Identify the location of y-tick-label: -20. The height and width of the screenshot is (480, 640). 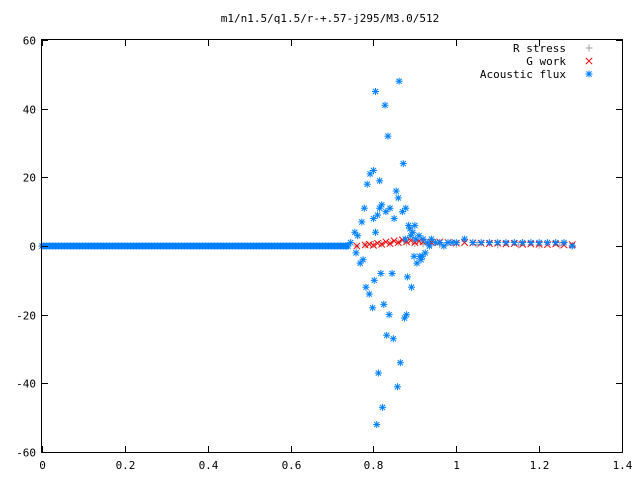
(26, 316).